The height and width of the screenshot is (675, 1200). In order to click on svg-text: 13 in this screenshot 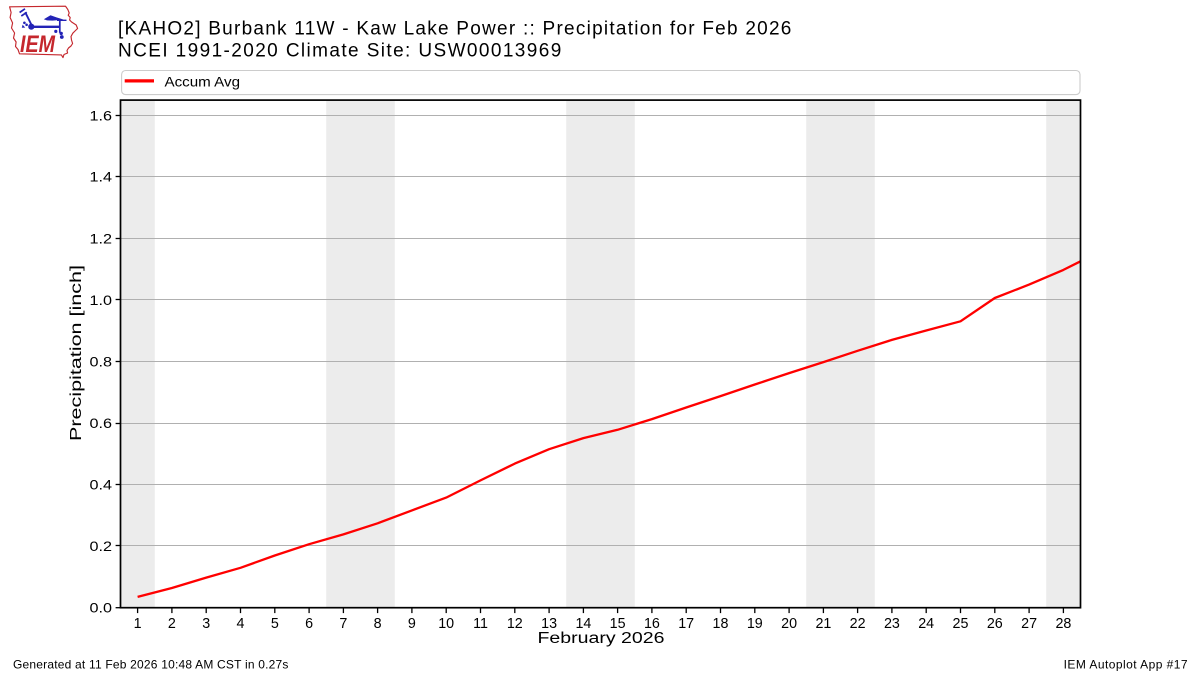, I will do `click(549, 624)`.